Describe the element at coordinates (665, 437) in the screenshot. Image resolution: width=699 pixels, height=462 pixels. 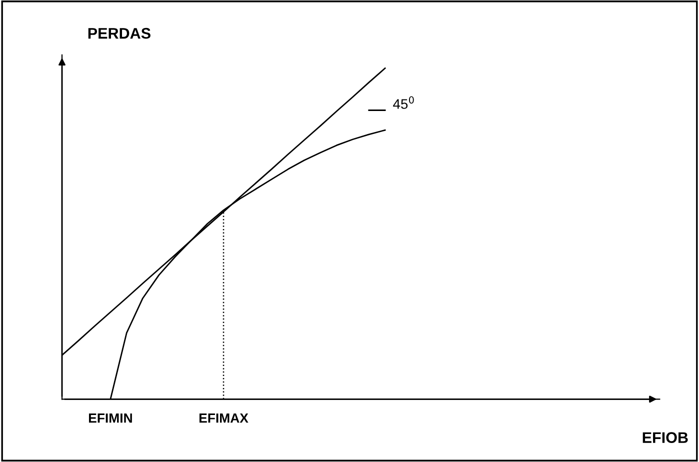
I see `x-axis-title: EFIOB` at that location.